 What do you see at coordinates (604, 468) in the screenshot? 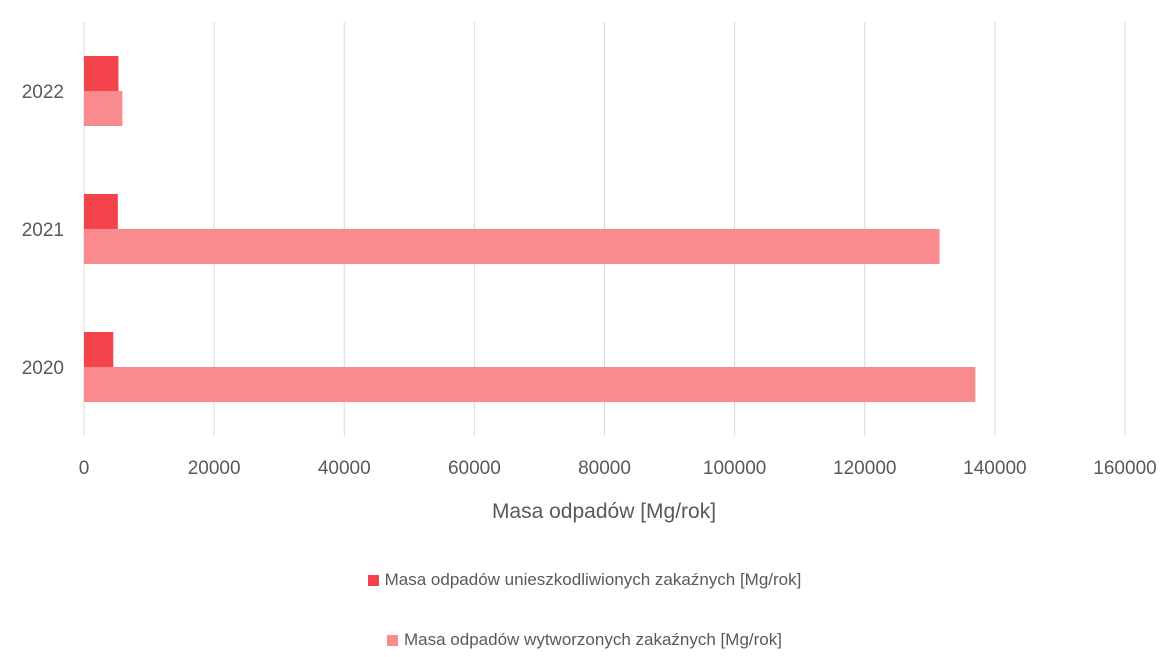
I see `x-tick-label-4: 80000` at bounding box center [604, 468].